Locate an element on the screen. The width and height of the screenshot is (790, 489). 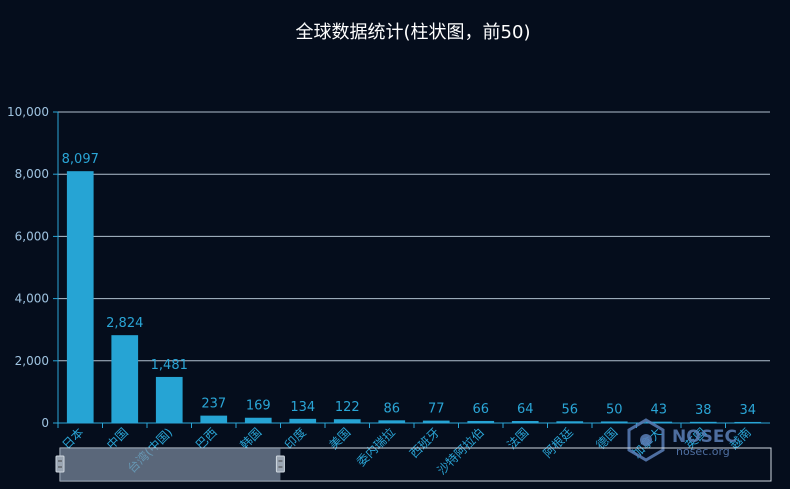
y-tick-label: 6,000 is located at coordinates (32, 236).